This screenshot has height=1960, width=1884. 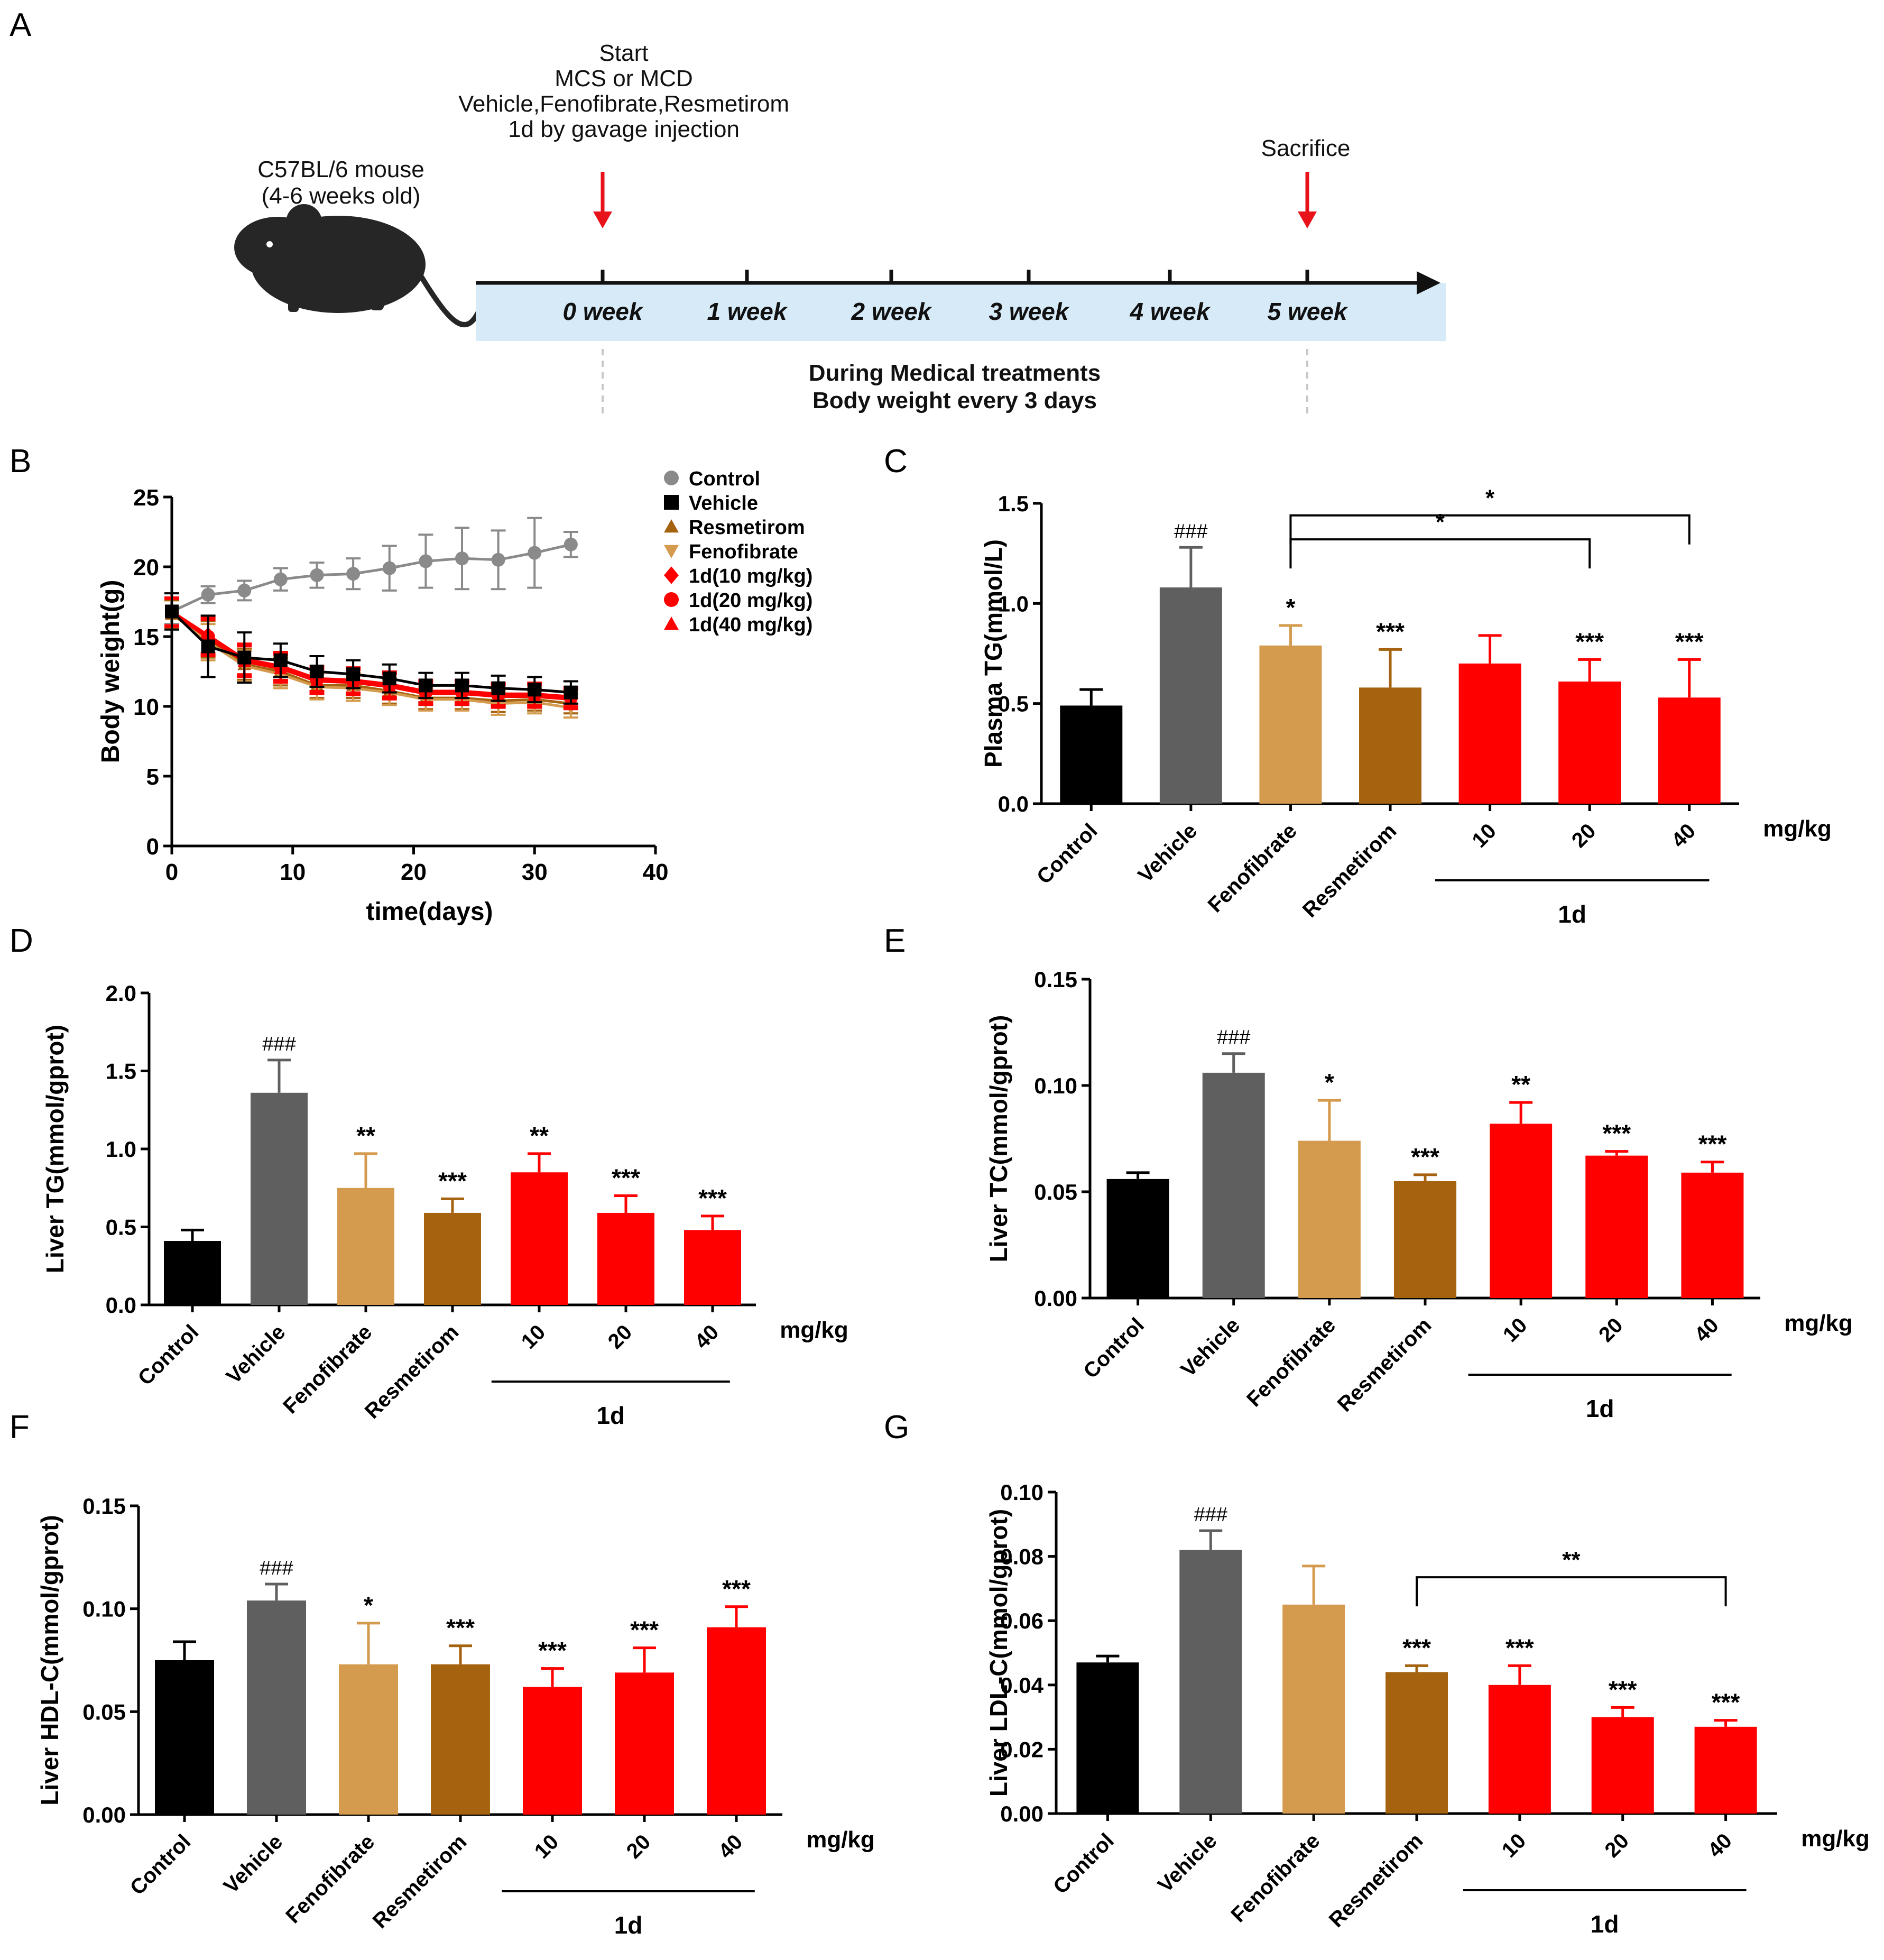 I want to click on panel-f-letter: F, so click(x=20, y=1428).